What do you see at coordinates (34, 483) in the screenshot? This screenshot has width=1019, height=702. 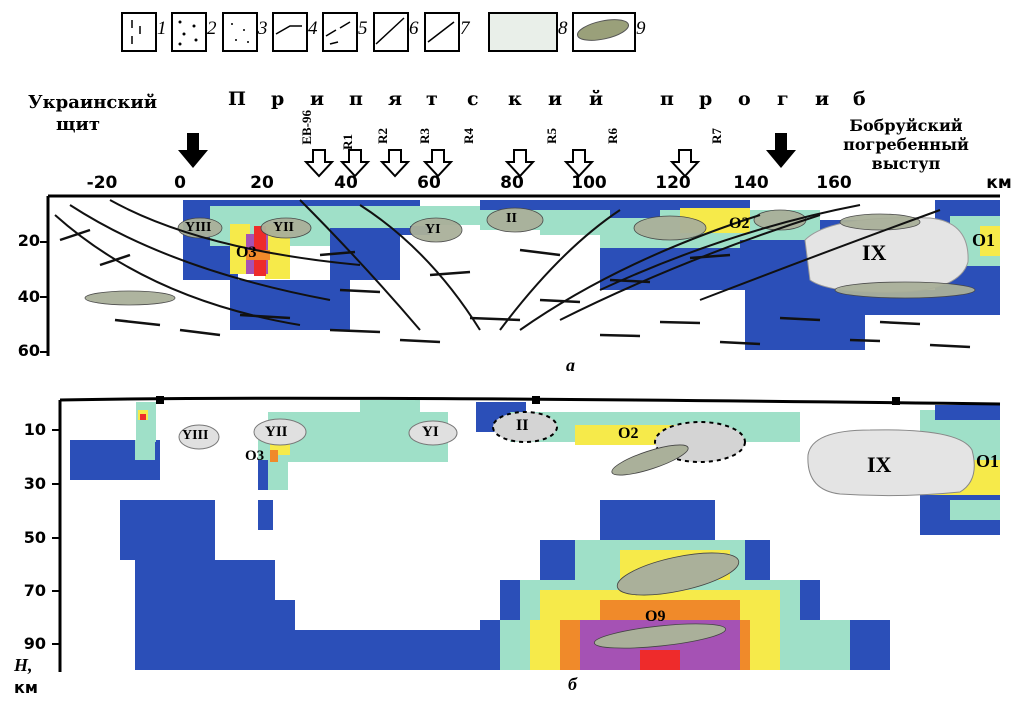 I see `bottom-y-tick-30: 30` at bounding box center [34, 483].